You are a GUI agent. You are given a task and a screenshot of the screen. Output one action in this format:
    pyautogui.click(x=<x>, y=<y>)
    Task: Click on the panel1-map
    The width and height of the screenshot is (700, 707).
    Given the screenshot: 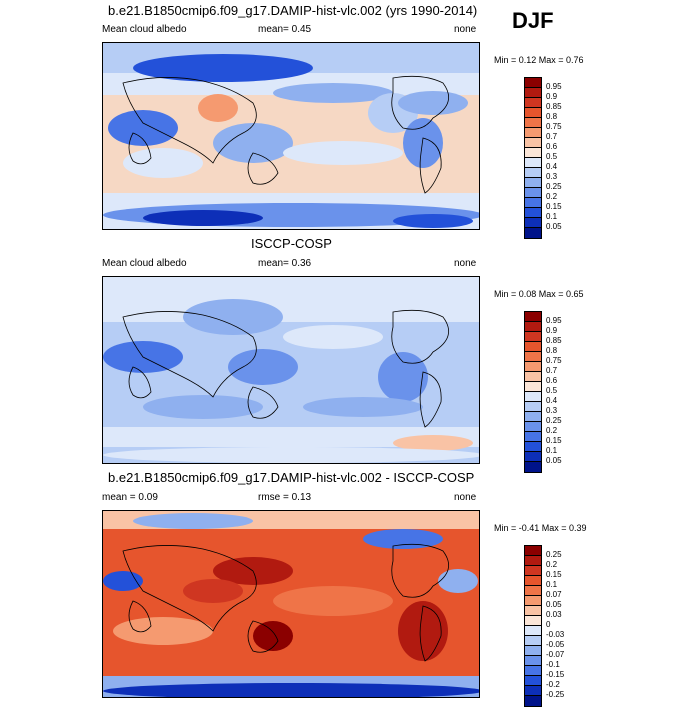 What is the action you would take?
    pyautogui.click(x=291, y=136)
    